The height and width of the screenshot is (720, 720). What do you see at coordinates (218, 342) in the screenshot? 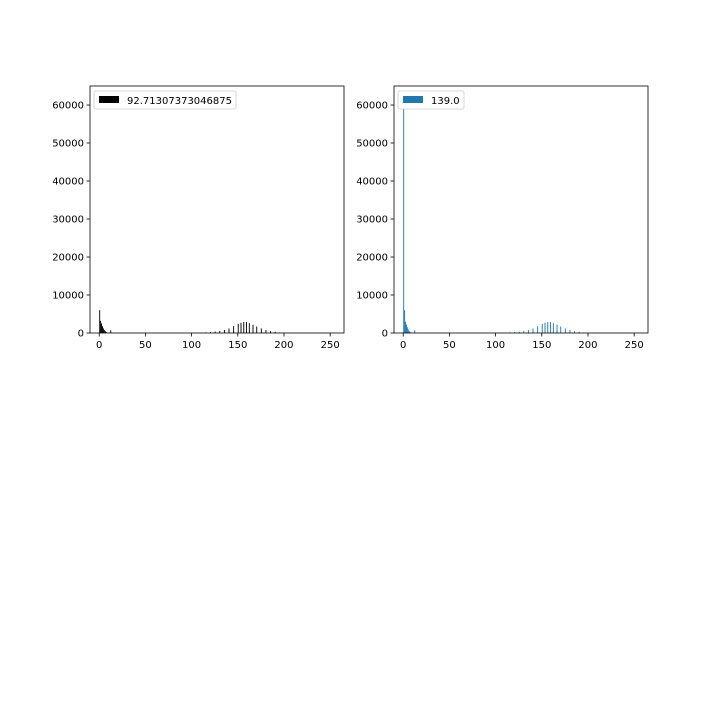
I see `x-axis-left: 0 50 100 150 200 250` at bounding box center [218, 342].